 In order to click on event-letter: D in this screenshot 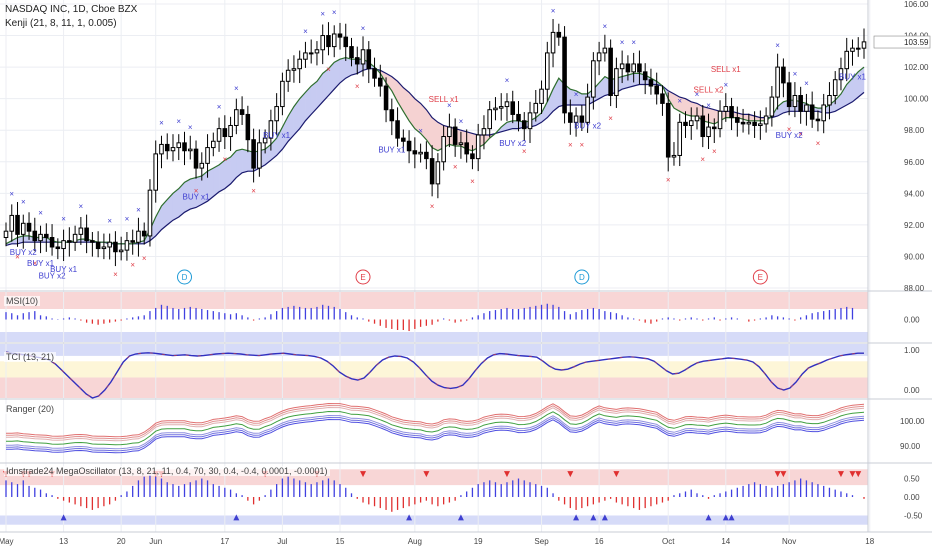, I will do `click(185, 277)`.